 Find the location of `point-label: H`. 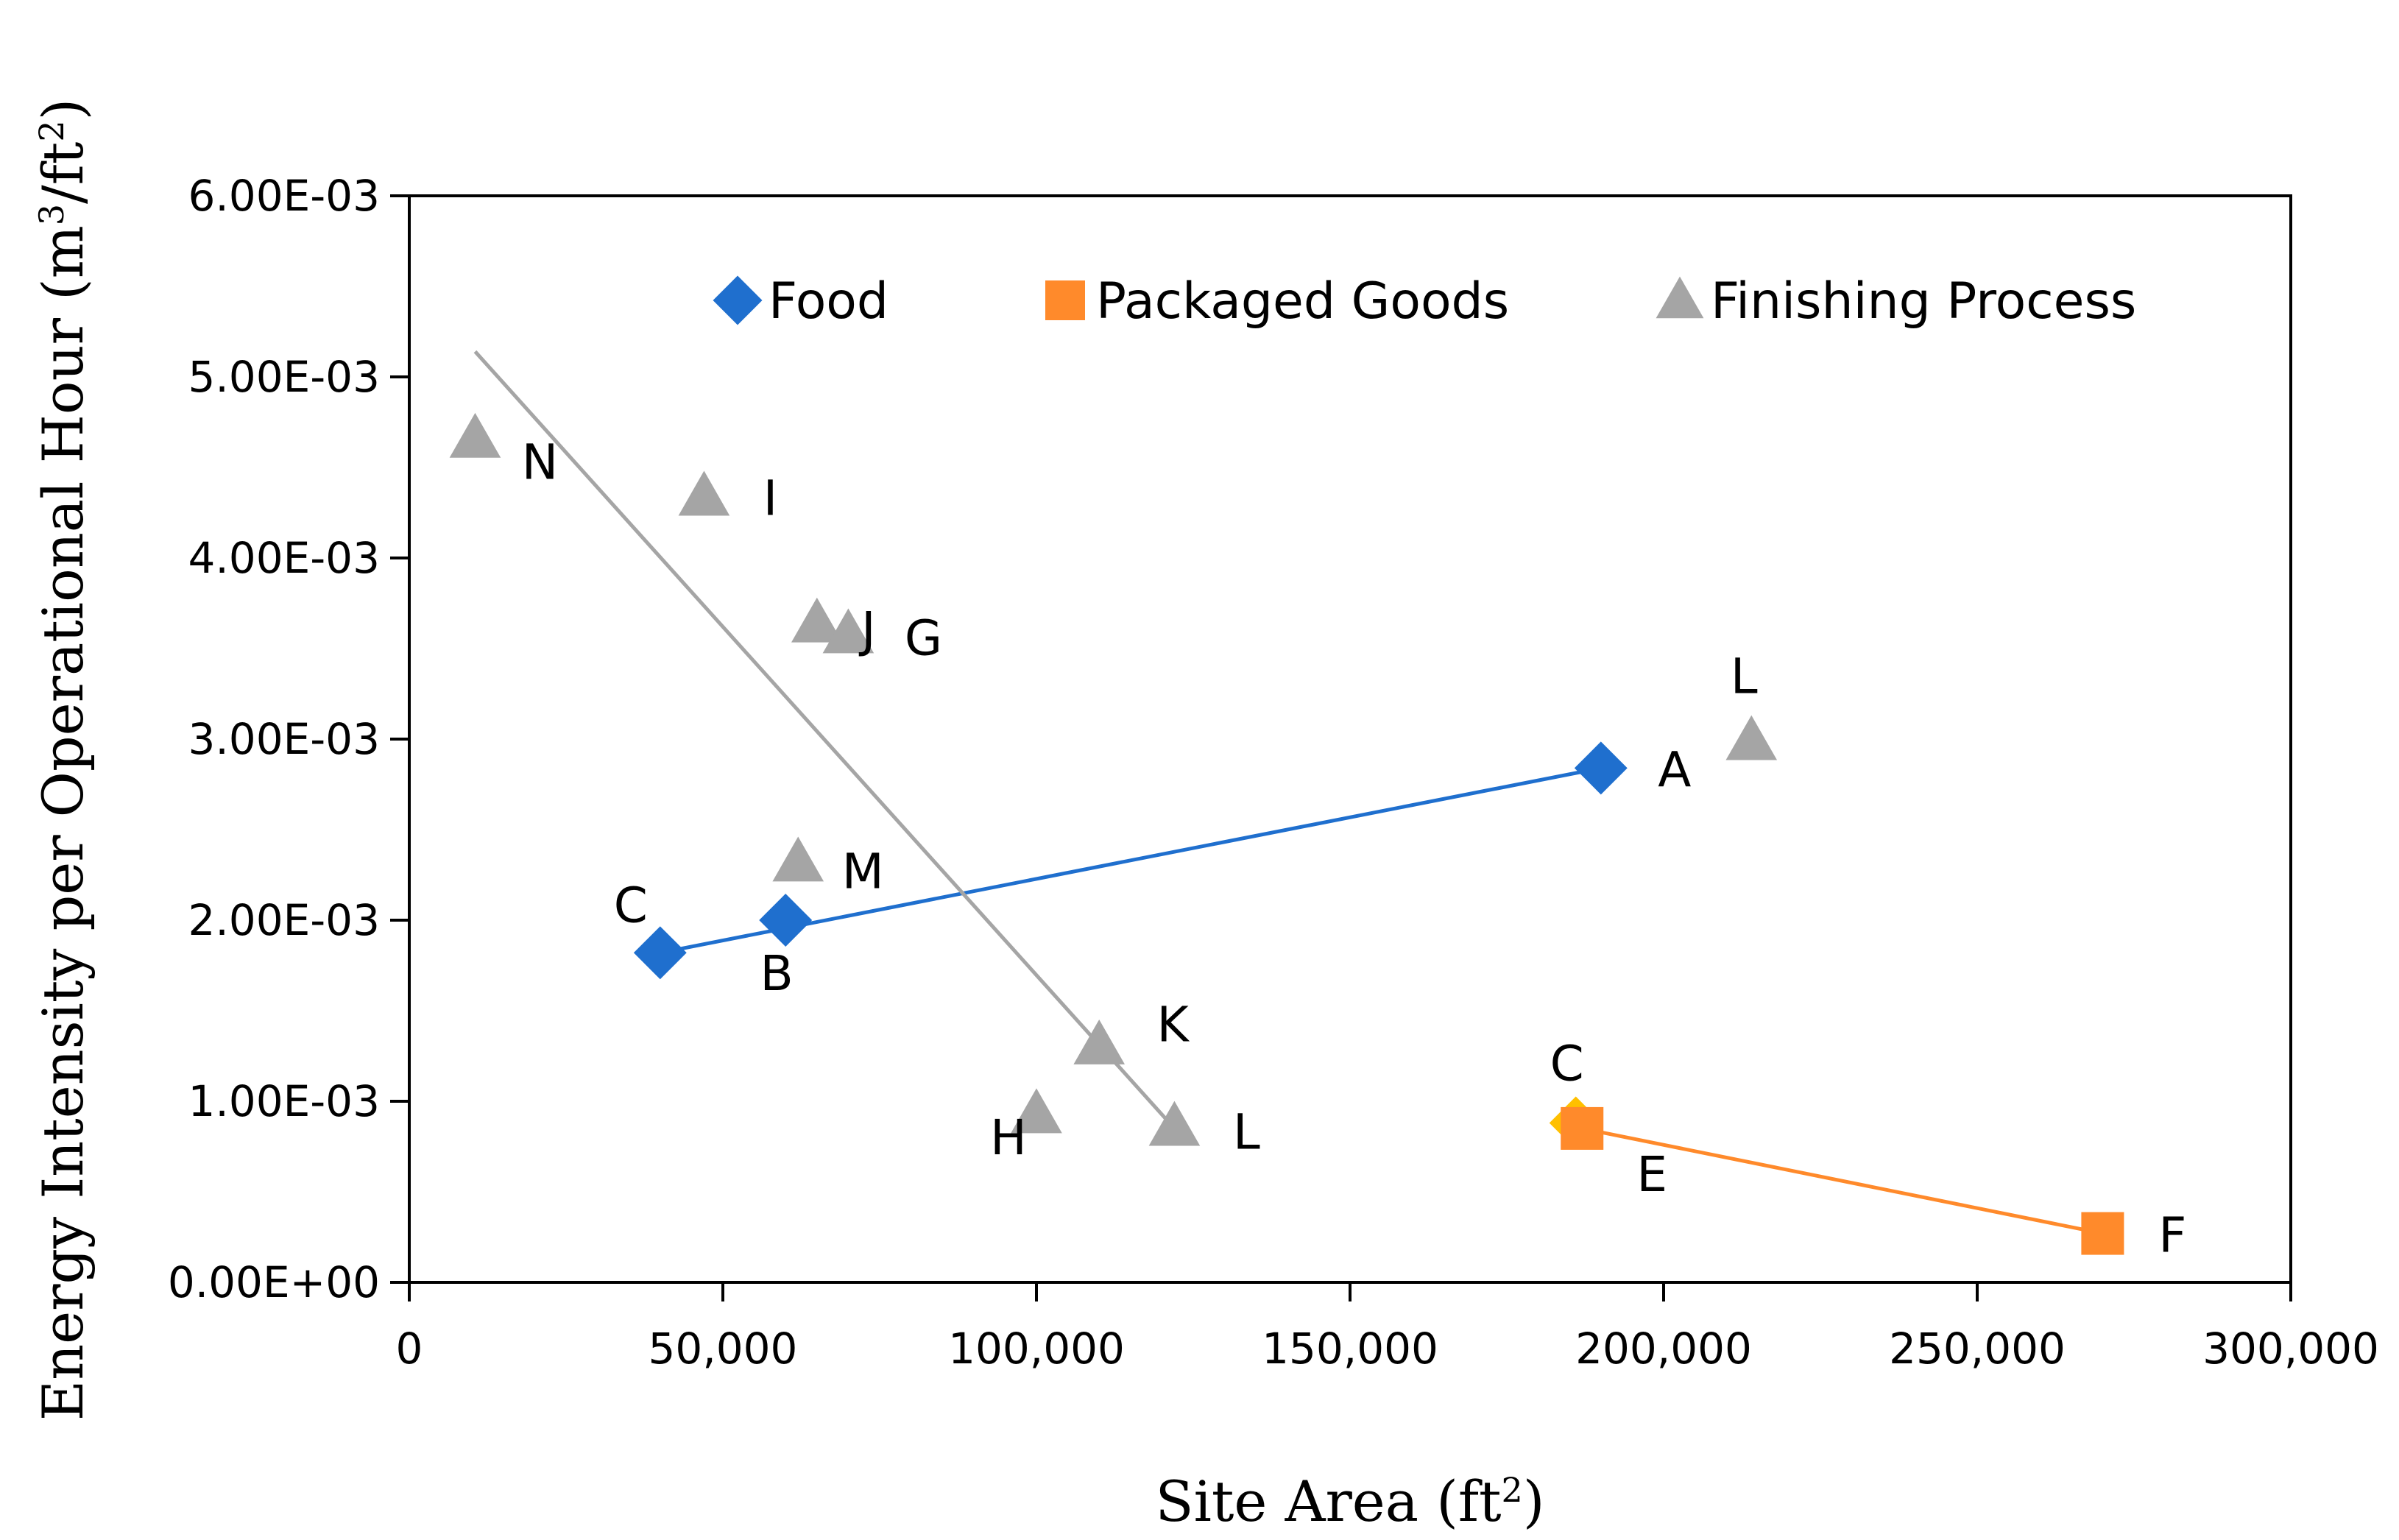

point-label: H is located at coordinates (1008, 1137).